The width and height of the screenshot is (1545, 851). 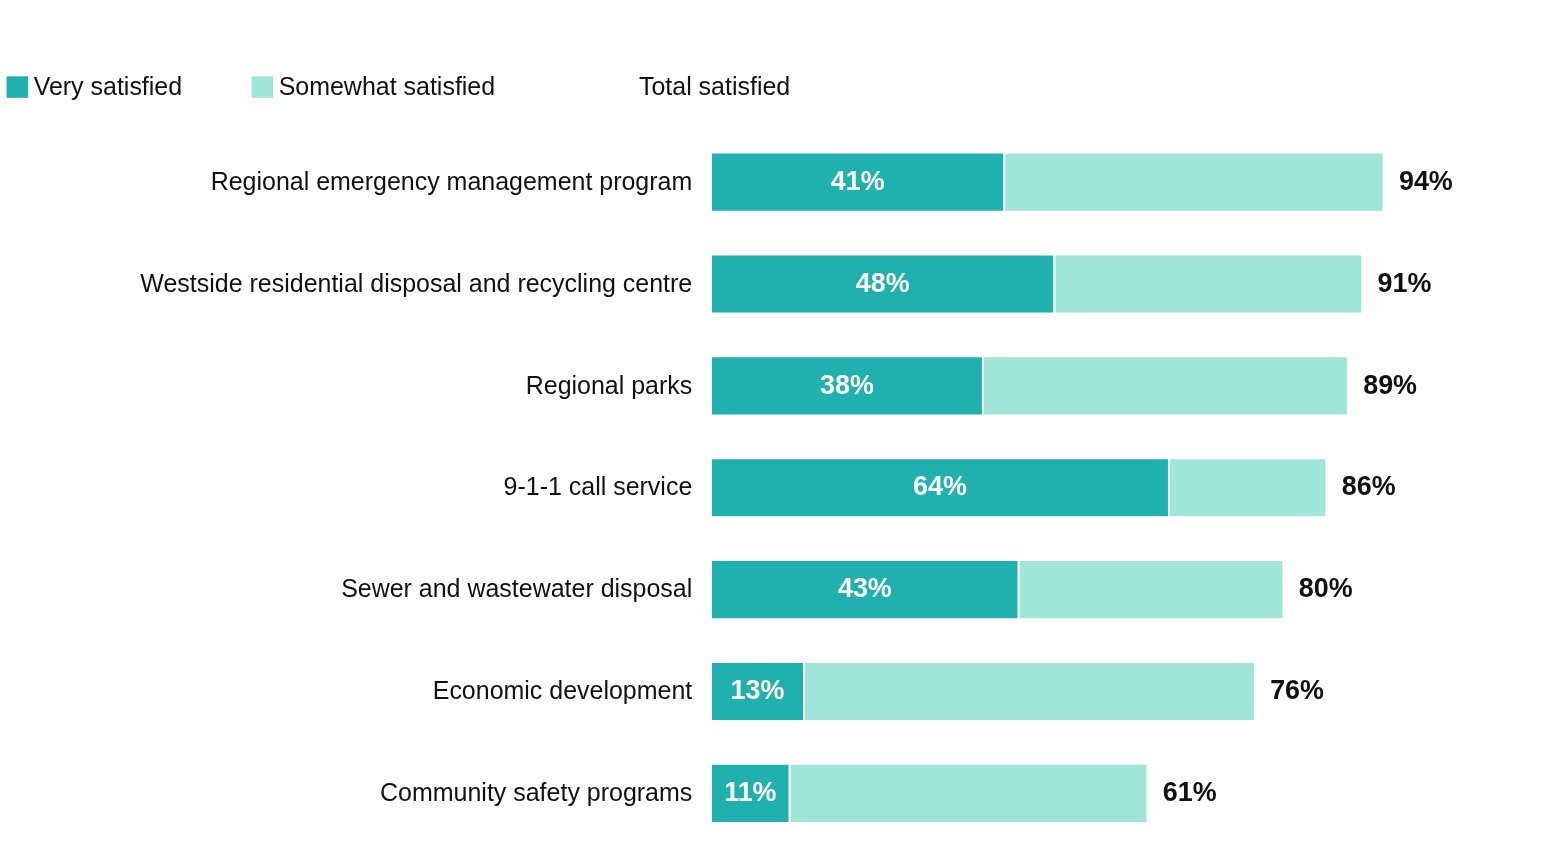 I want to click on data-label: 13%, so click(x=757, y=690).